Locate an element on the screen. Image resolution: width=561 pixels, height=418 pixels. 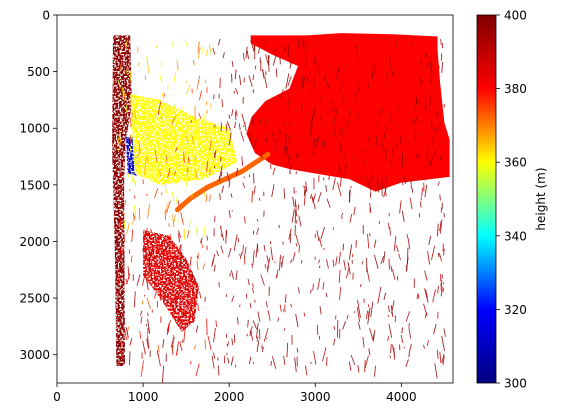
colorbar-tick-label: 360 is located at coordinates (515, 163).